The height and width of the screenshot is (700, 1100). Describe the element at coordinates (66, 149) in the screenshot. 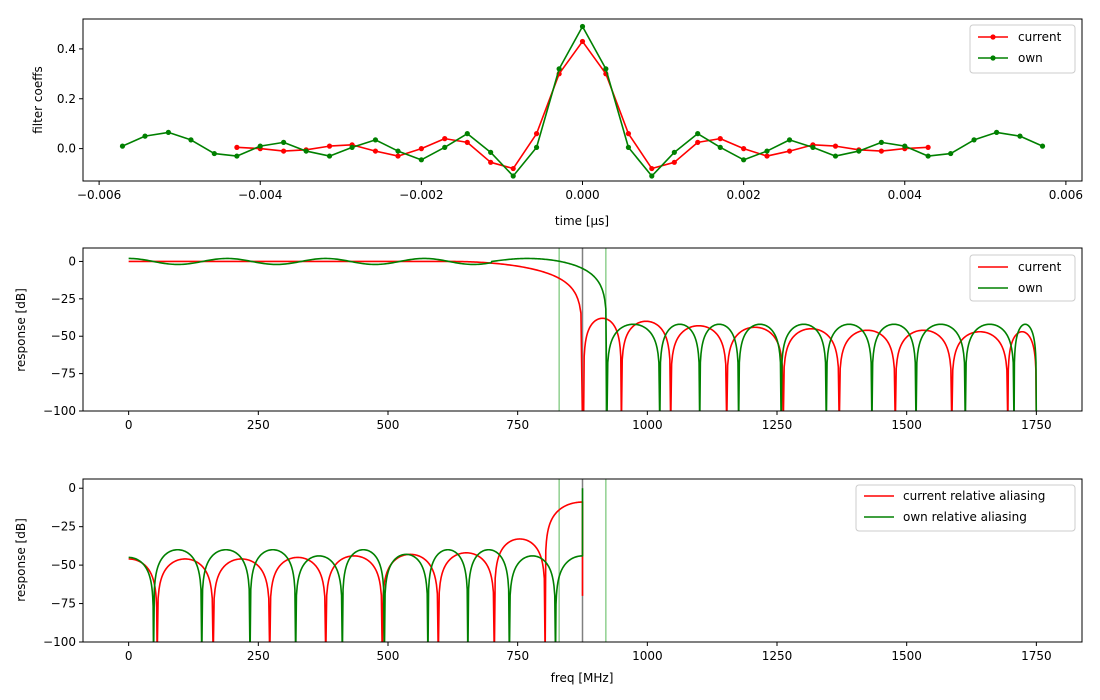

I see `coeffs-ytick-label: 0.0` at that location.